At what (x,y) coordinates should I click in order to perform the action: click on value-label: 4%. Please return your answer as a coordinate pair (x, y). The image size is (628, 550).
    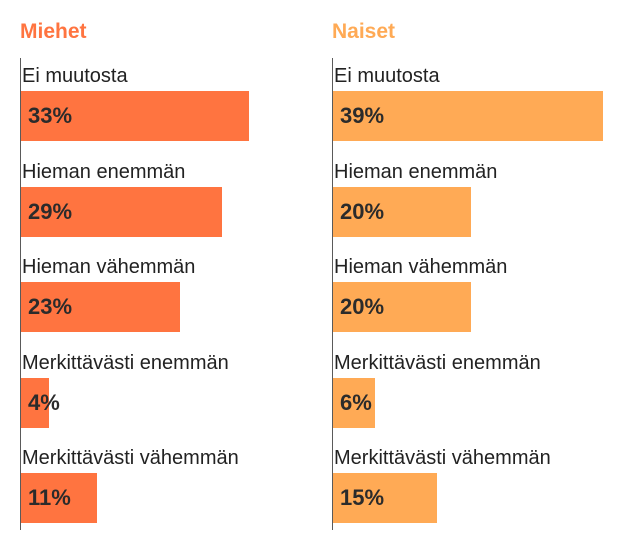
    Looking at the image, I should click on (44, 402).